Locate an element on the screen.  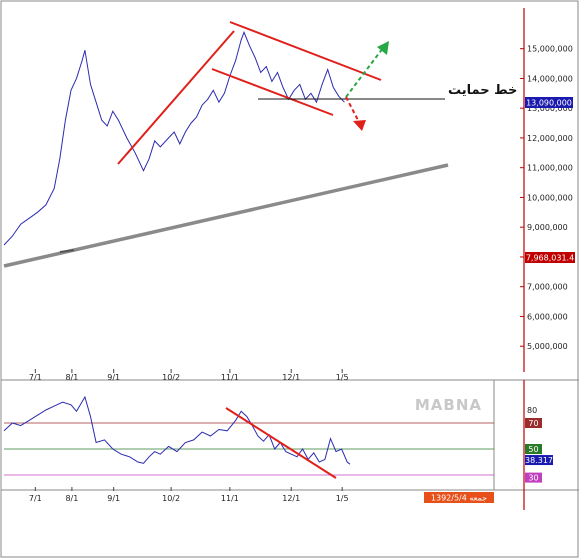
price-x-tick-label: 9/1 is located at coordinates (113, 377).